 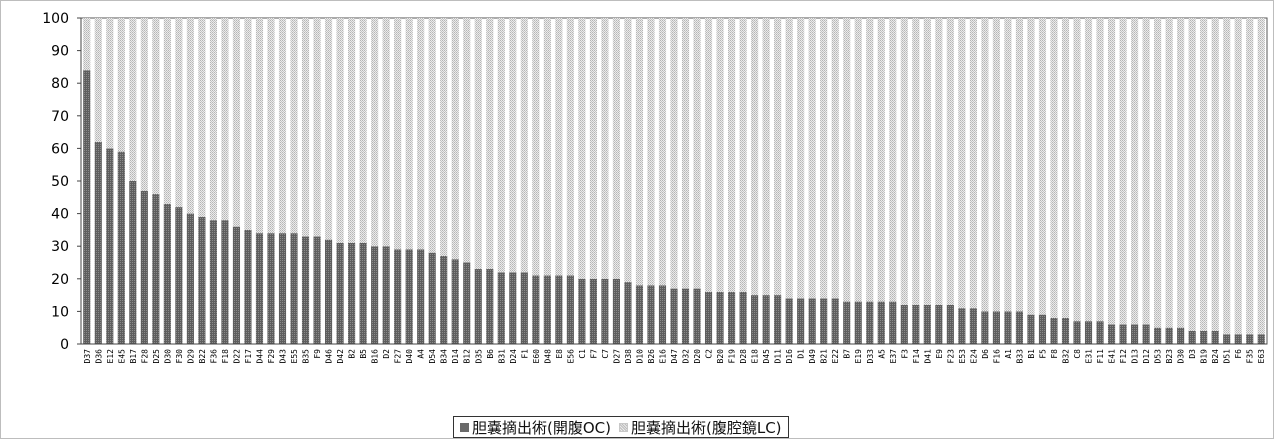 What do you see at coordinates (352, 354) in the screenshot?
I see `x-category-label: B2` at bounding box center [352, 354].